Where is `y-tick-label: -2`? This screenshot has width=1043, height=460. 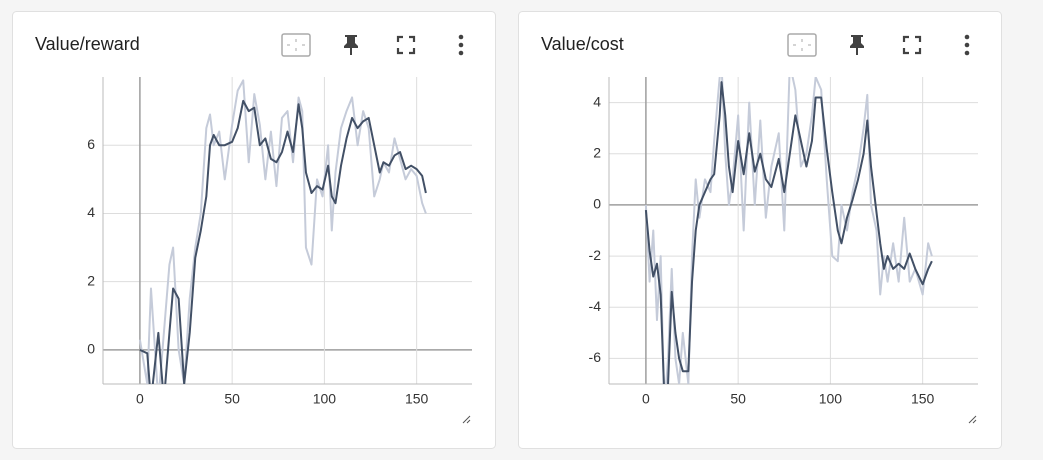
y-tick-label: -2 is located at coordinates (595, 255).